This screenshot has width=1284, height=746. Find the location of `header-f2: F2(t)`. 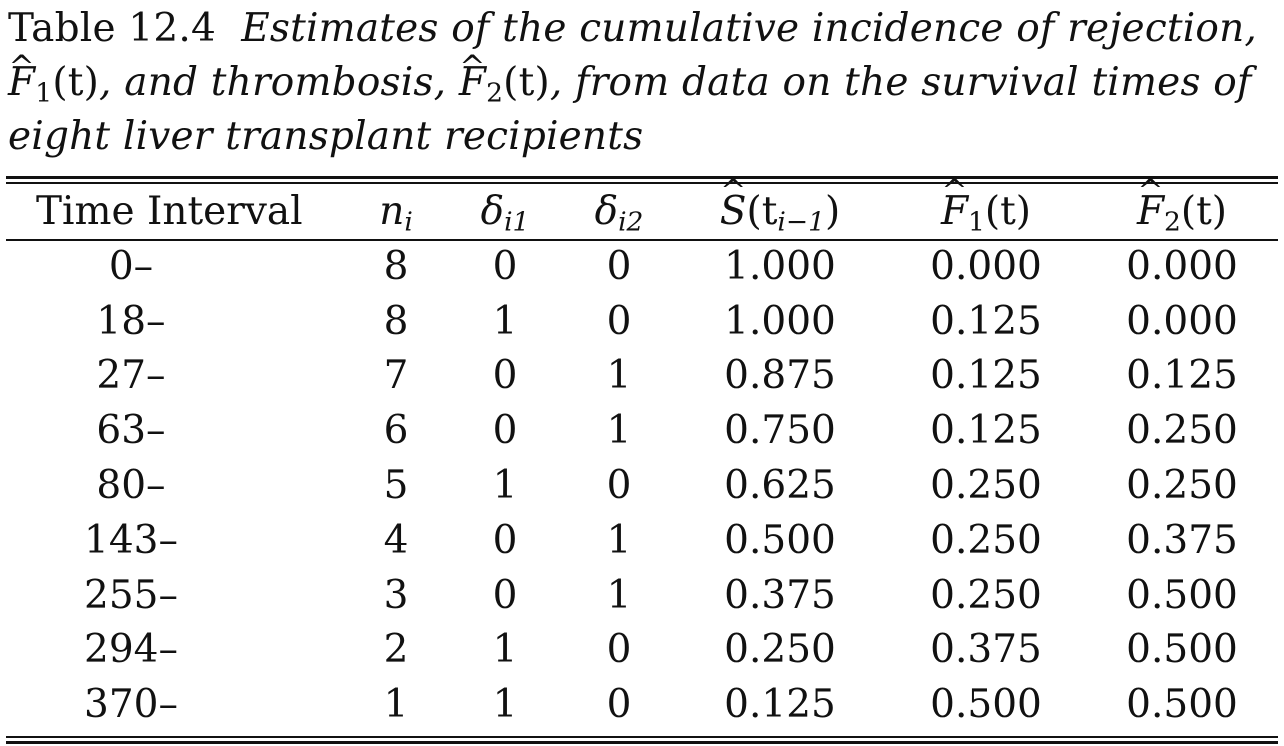

header-f2: F2(t) is located at coordinates (1182, 211).